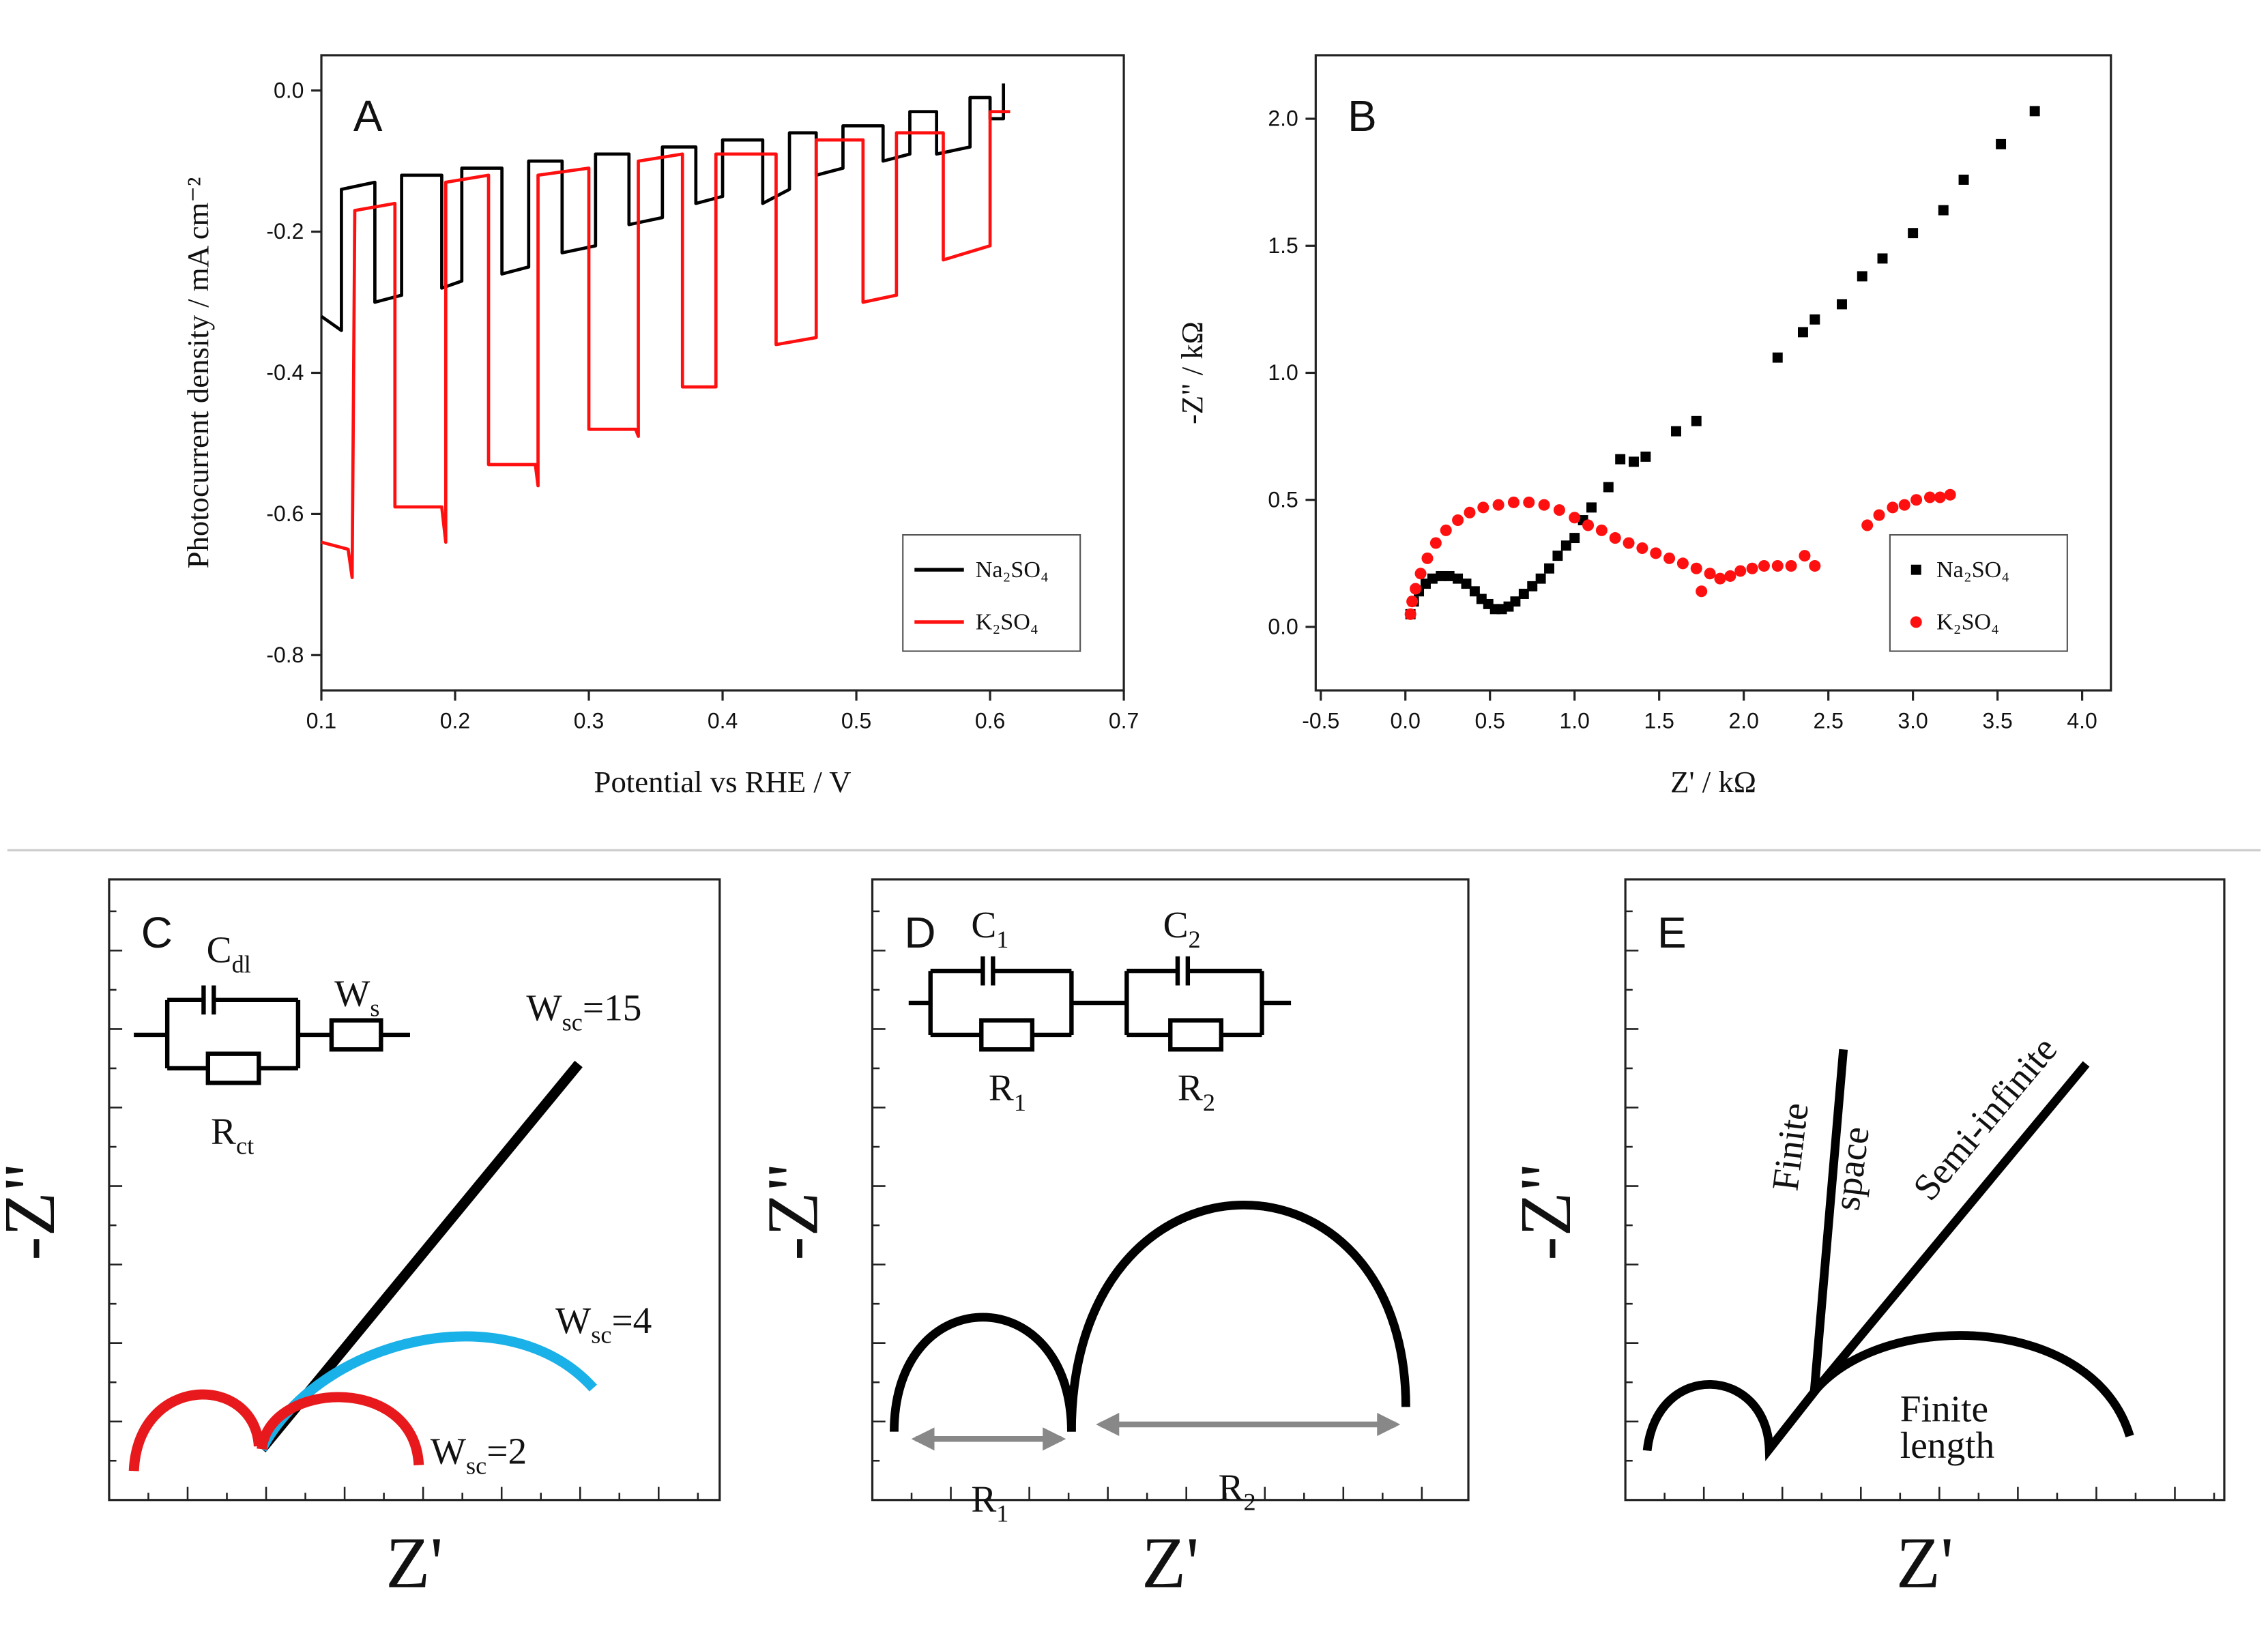 The width and height of the screenshot is (2268, 1625). What do you see at coordinates (285, 513) in the screenshot?
I see `y-tick-label: -0.6` at bounding box center [285, 513].